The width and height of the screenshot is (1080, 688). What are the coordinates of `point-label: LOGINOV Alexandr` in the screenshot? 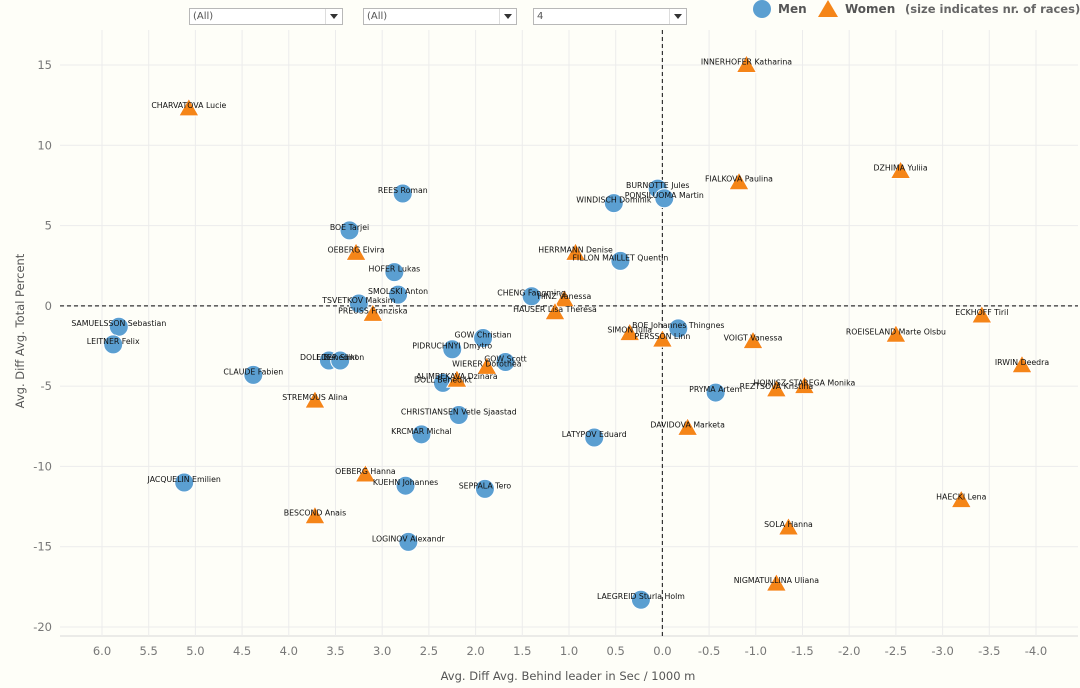 It's located at (409, 538).